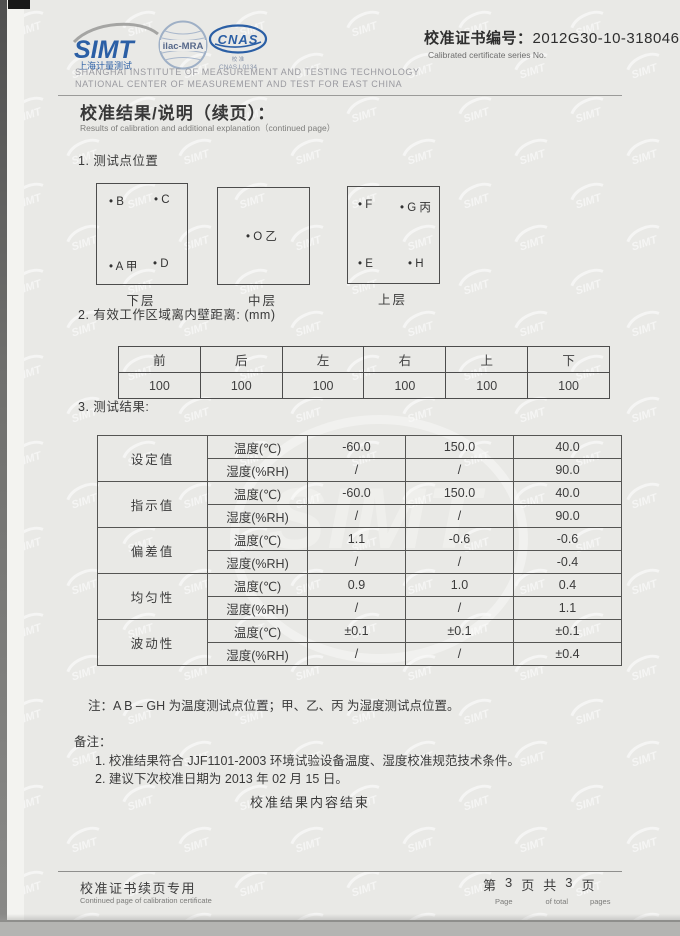 Image resolution: width=680 pixels, height=936 pixels. Describe the element at coordinates (568, 359) in the screenshot. I see `dist-header-bottom: 下` at that location.